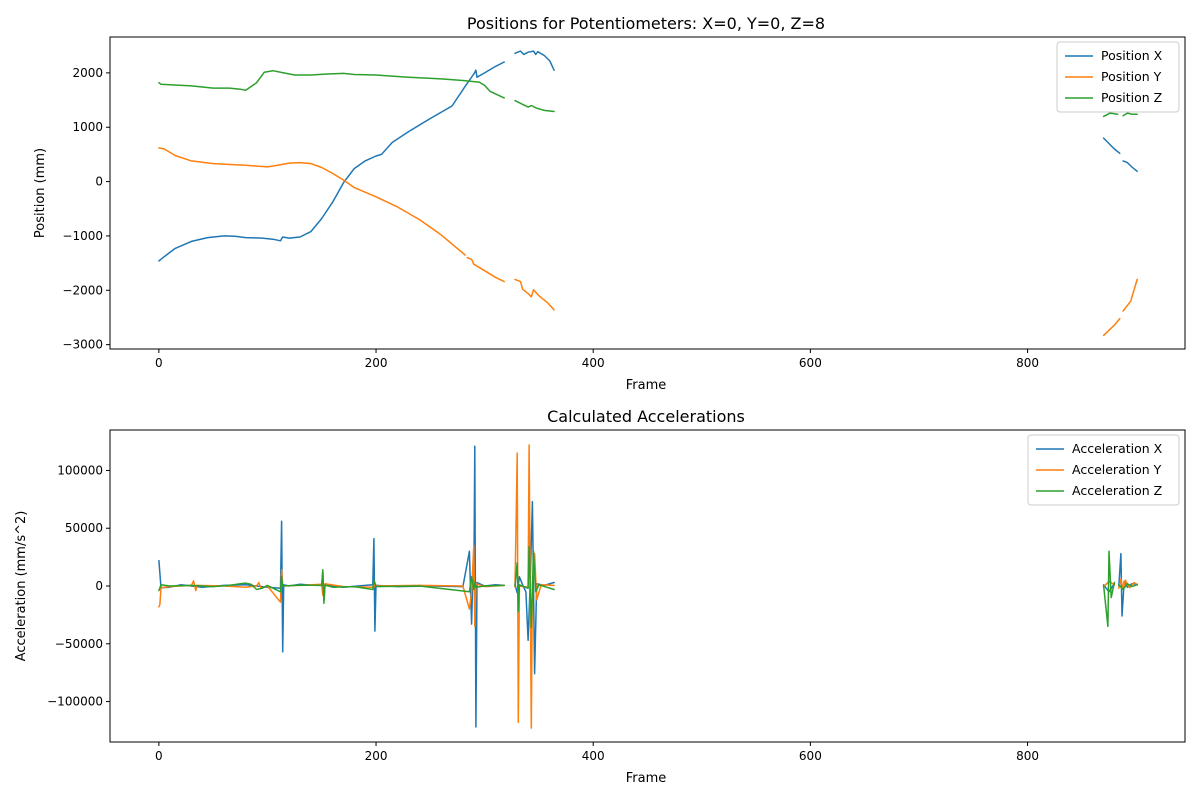  What do you see at coordinates (80, 470) in the screenshot?
I see `acceleration-ytick-label: 100000` at bounding box center [80, 470].